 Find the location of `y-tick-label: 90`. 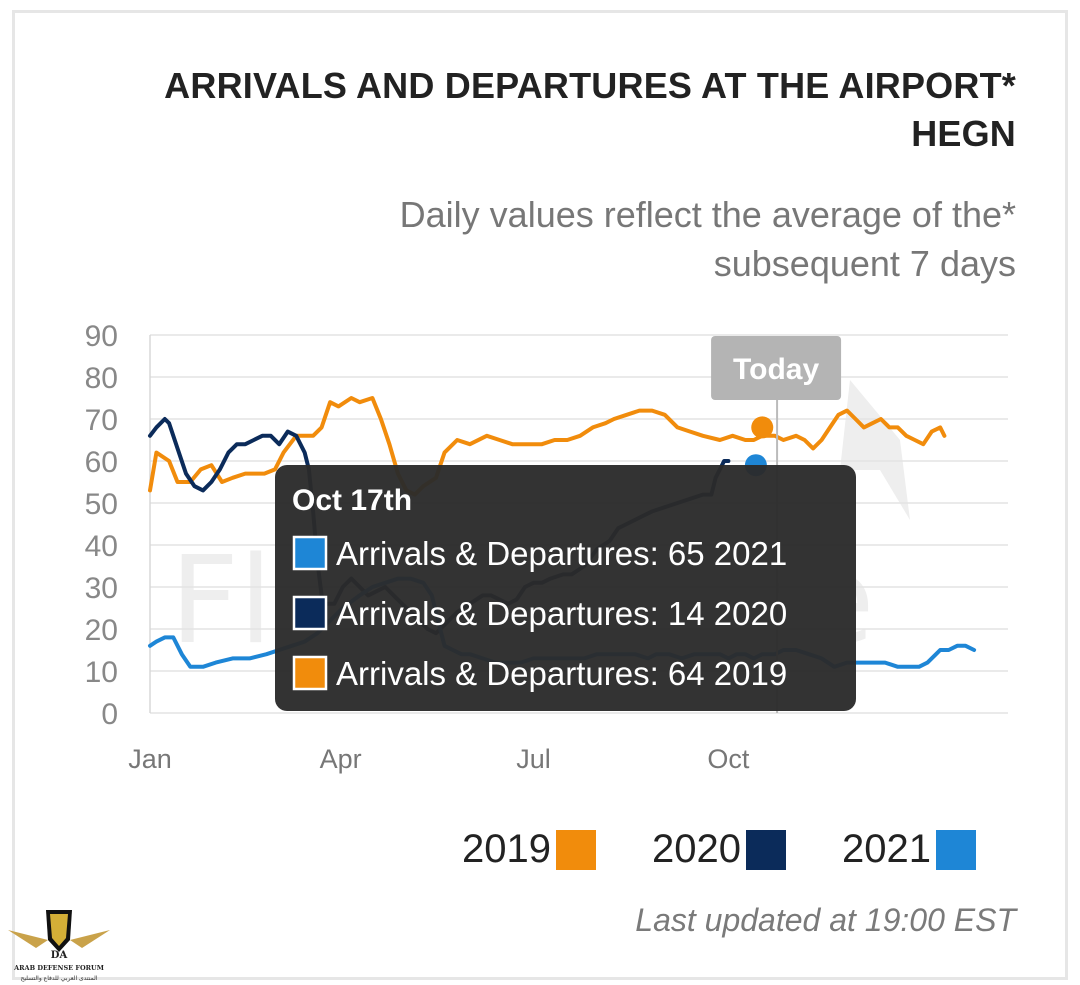

y-tick-label: 90 is located at coordinates (101, 336).